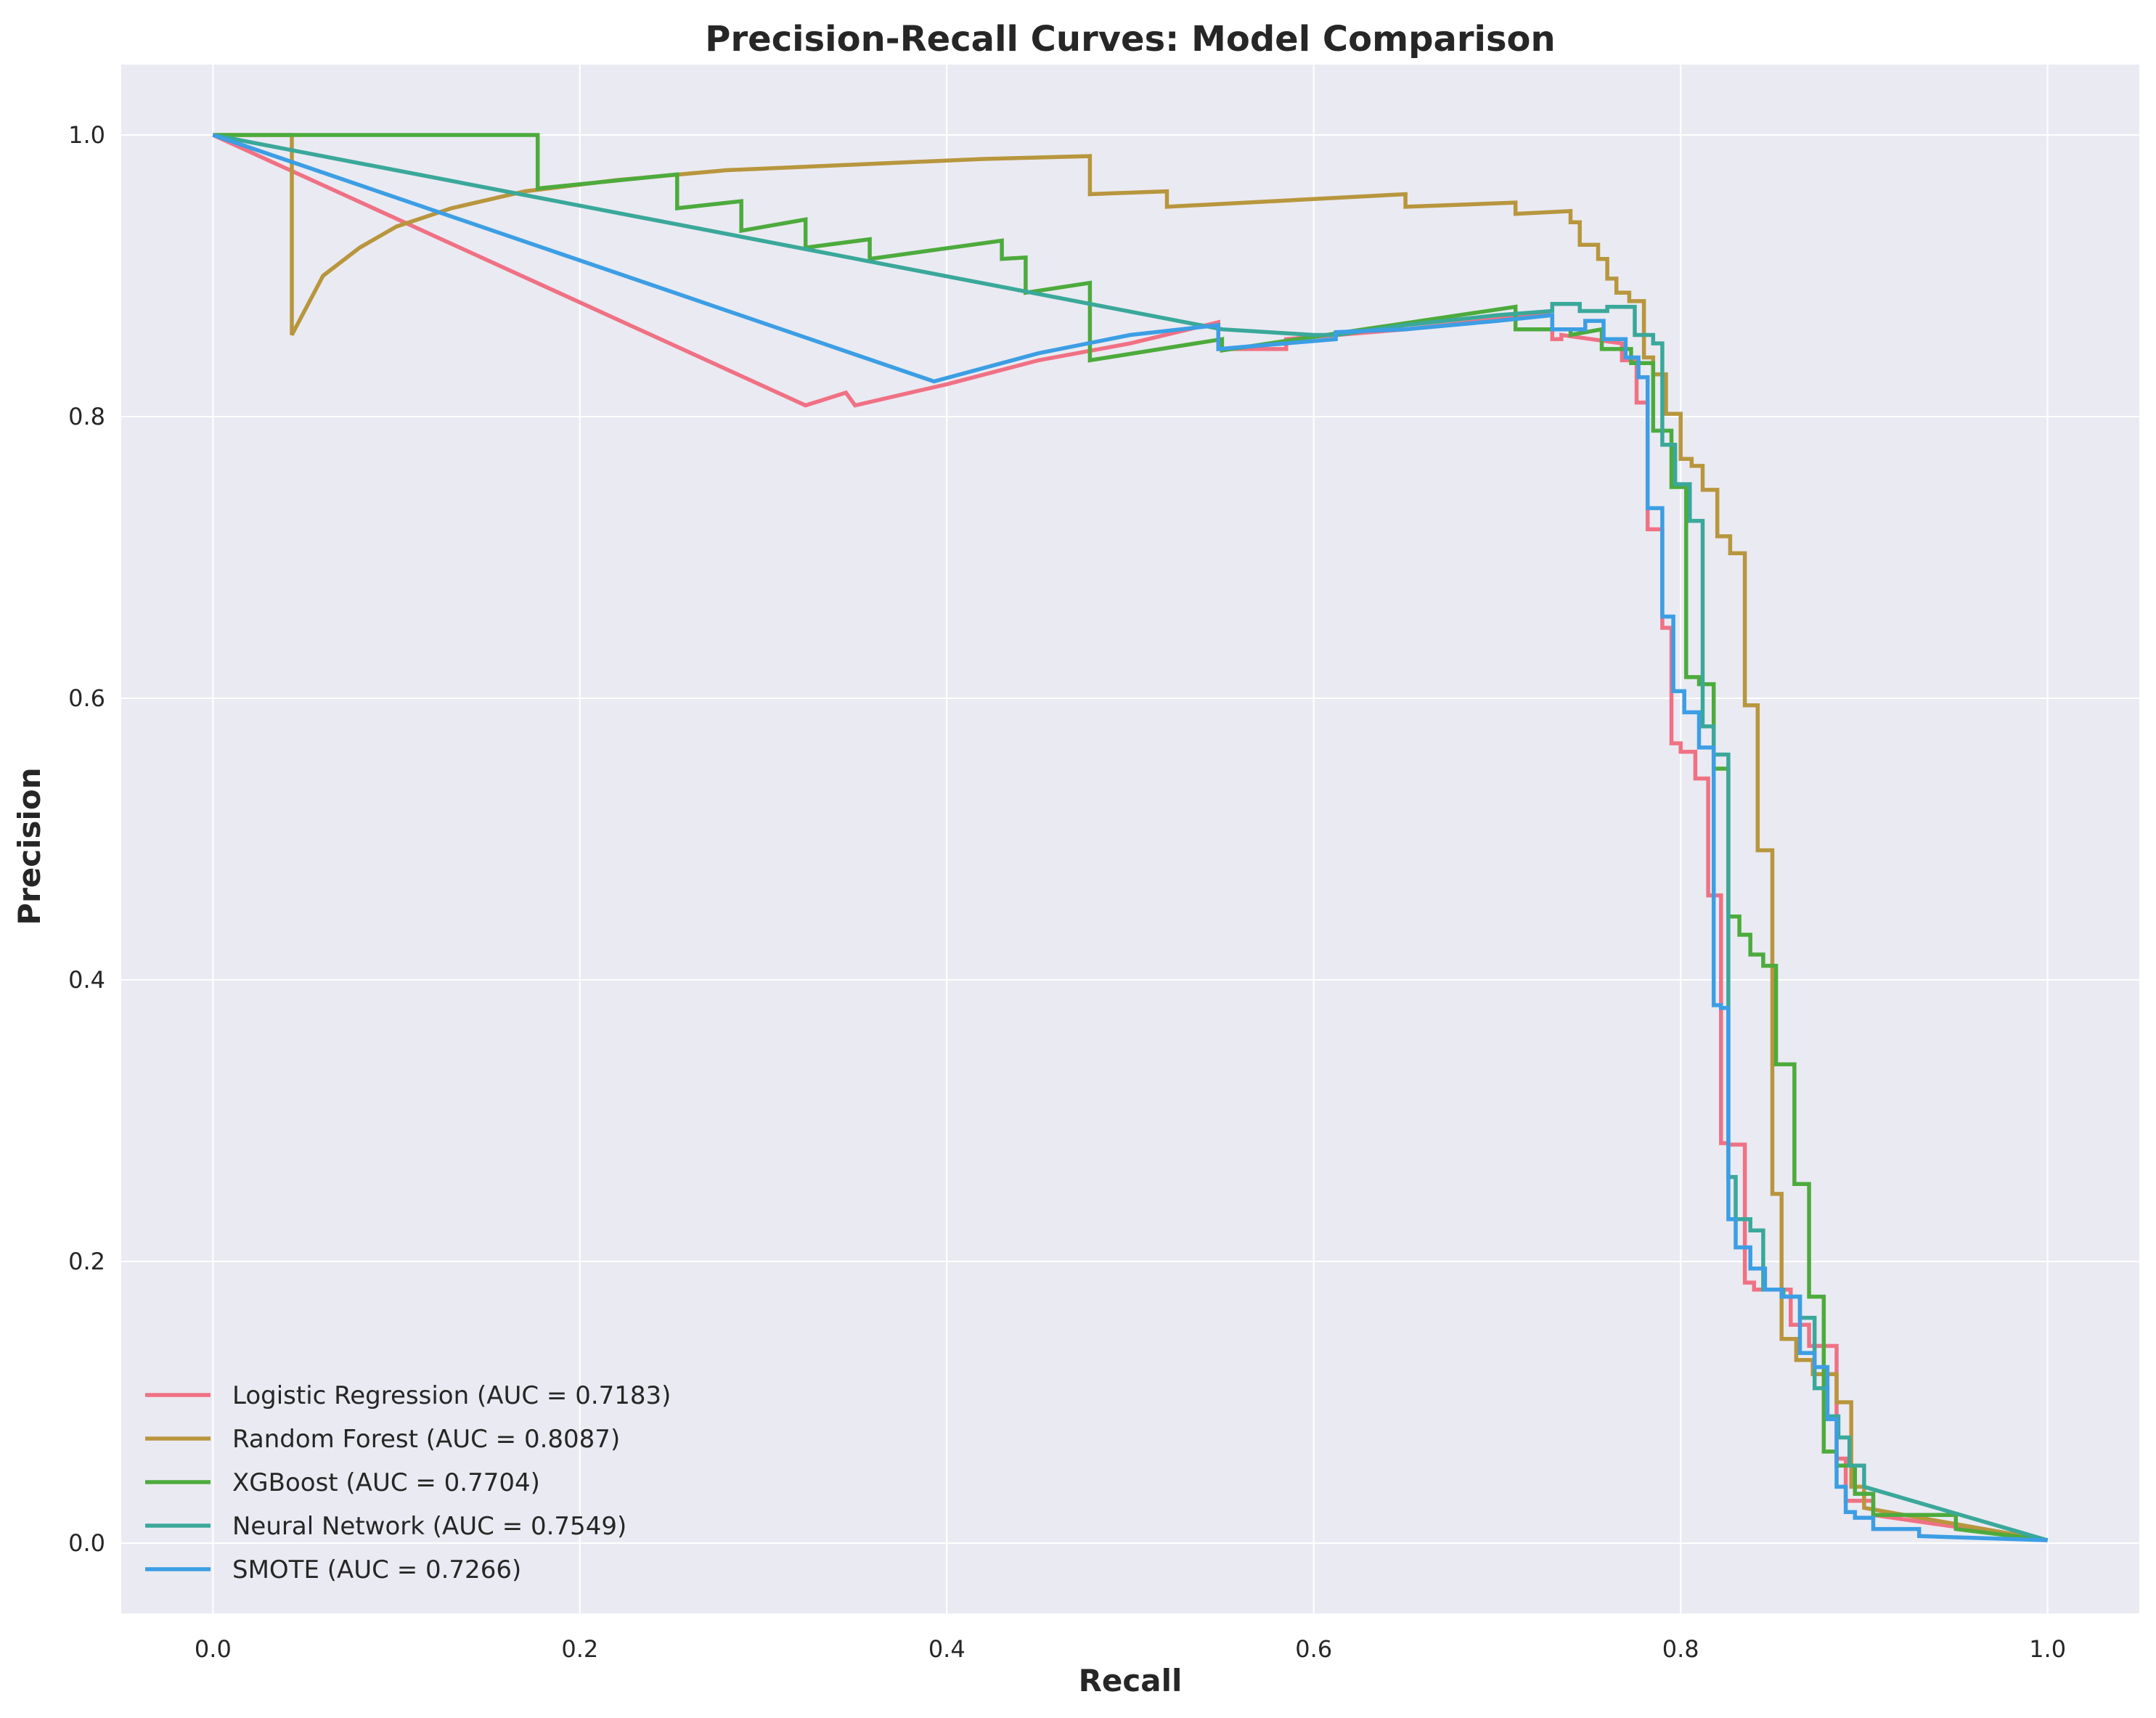 The height and width of the screenshot is (1718, 2156). Describe the element at coordinates (429, 1527) in the screenshot. I see `legend-label-4: Neural Network (AUC = 0.7549)` at that location.